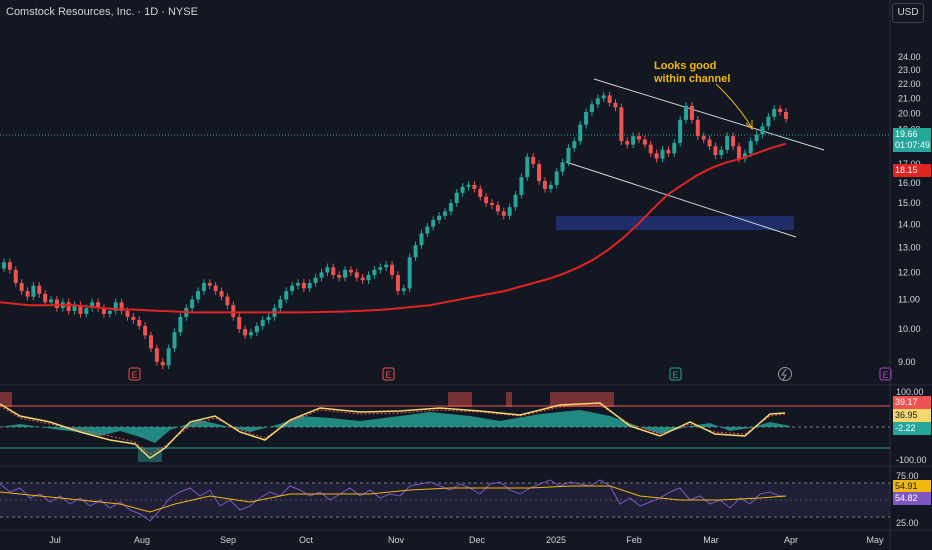 This screenshot has width=932, height=550. What do you see at coordinates (885, 374) in the screenshot?
I see `earnings-marker-may: E` at bounding box center [885, 374].